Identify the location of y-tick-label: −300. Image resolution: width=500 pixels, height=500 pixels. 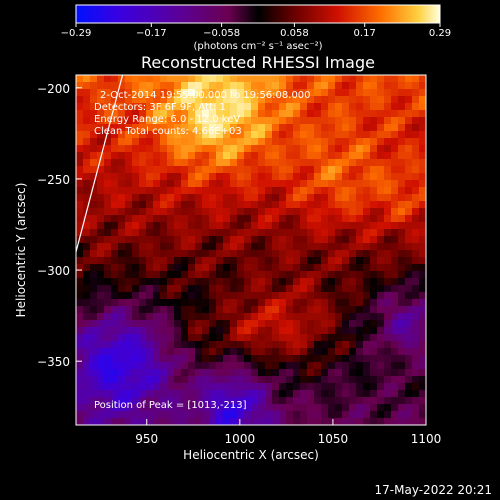
(53, 271).